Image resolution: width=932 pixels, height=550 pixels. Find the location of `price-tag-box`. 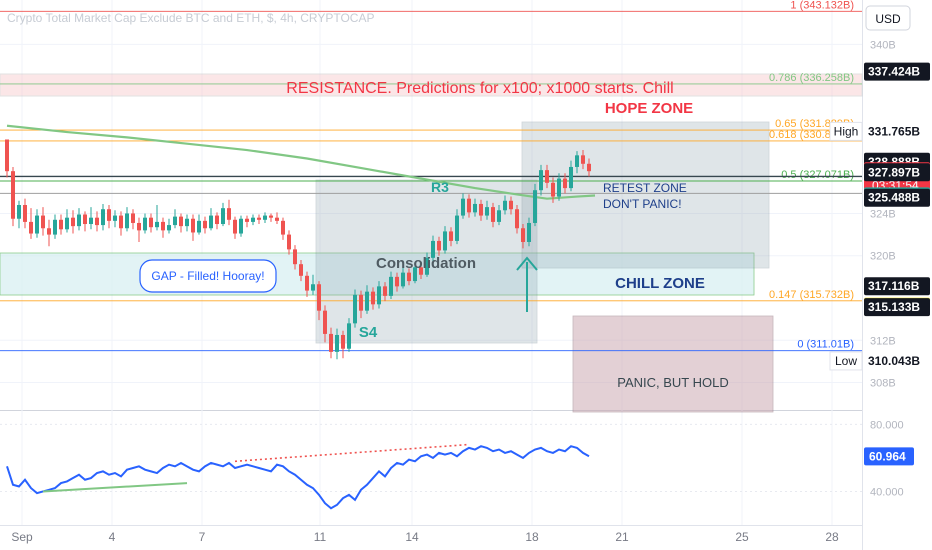

price-tag-box is located at coordinates (846, 131).